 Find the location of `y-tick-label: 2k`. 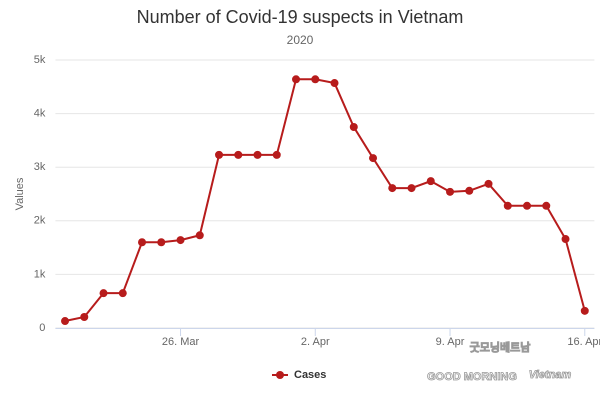

y-tick-label: 2k is located at coordinates (40, 221).